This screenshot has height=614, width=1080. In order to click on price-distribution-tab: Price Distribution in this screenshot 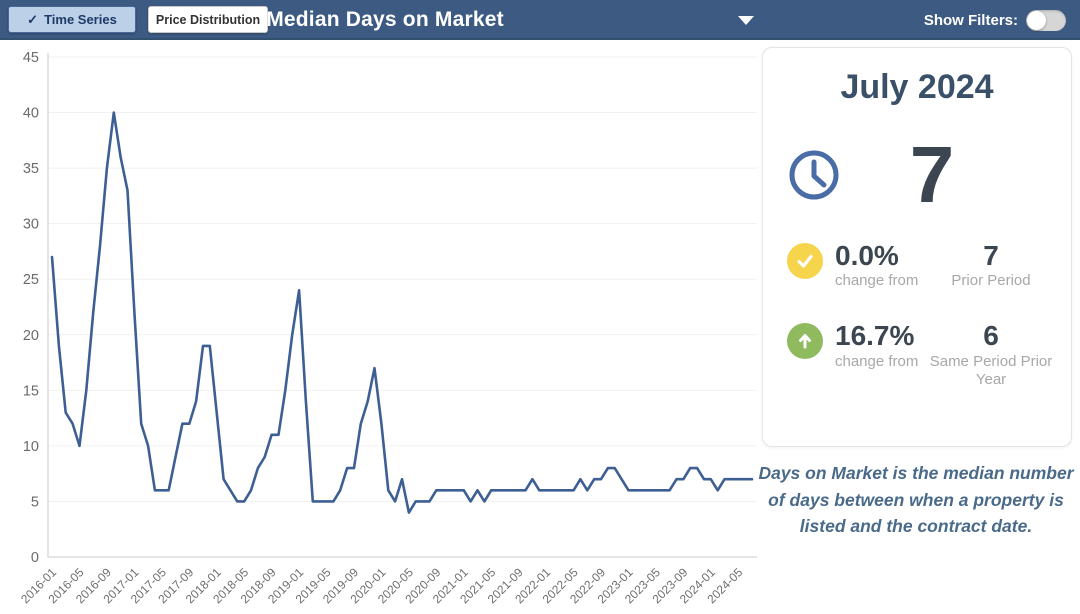, I will do `click(208, 19)`.